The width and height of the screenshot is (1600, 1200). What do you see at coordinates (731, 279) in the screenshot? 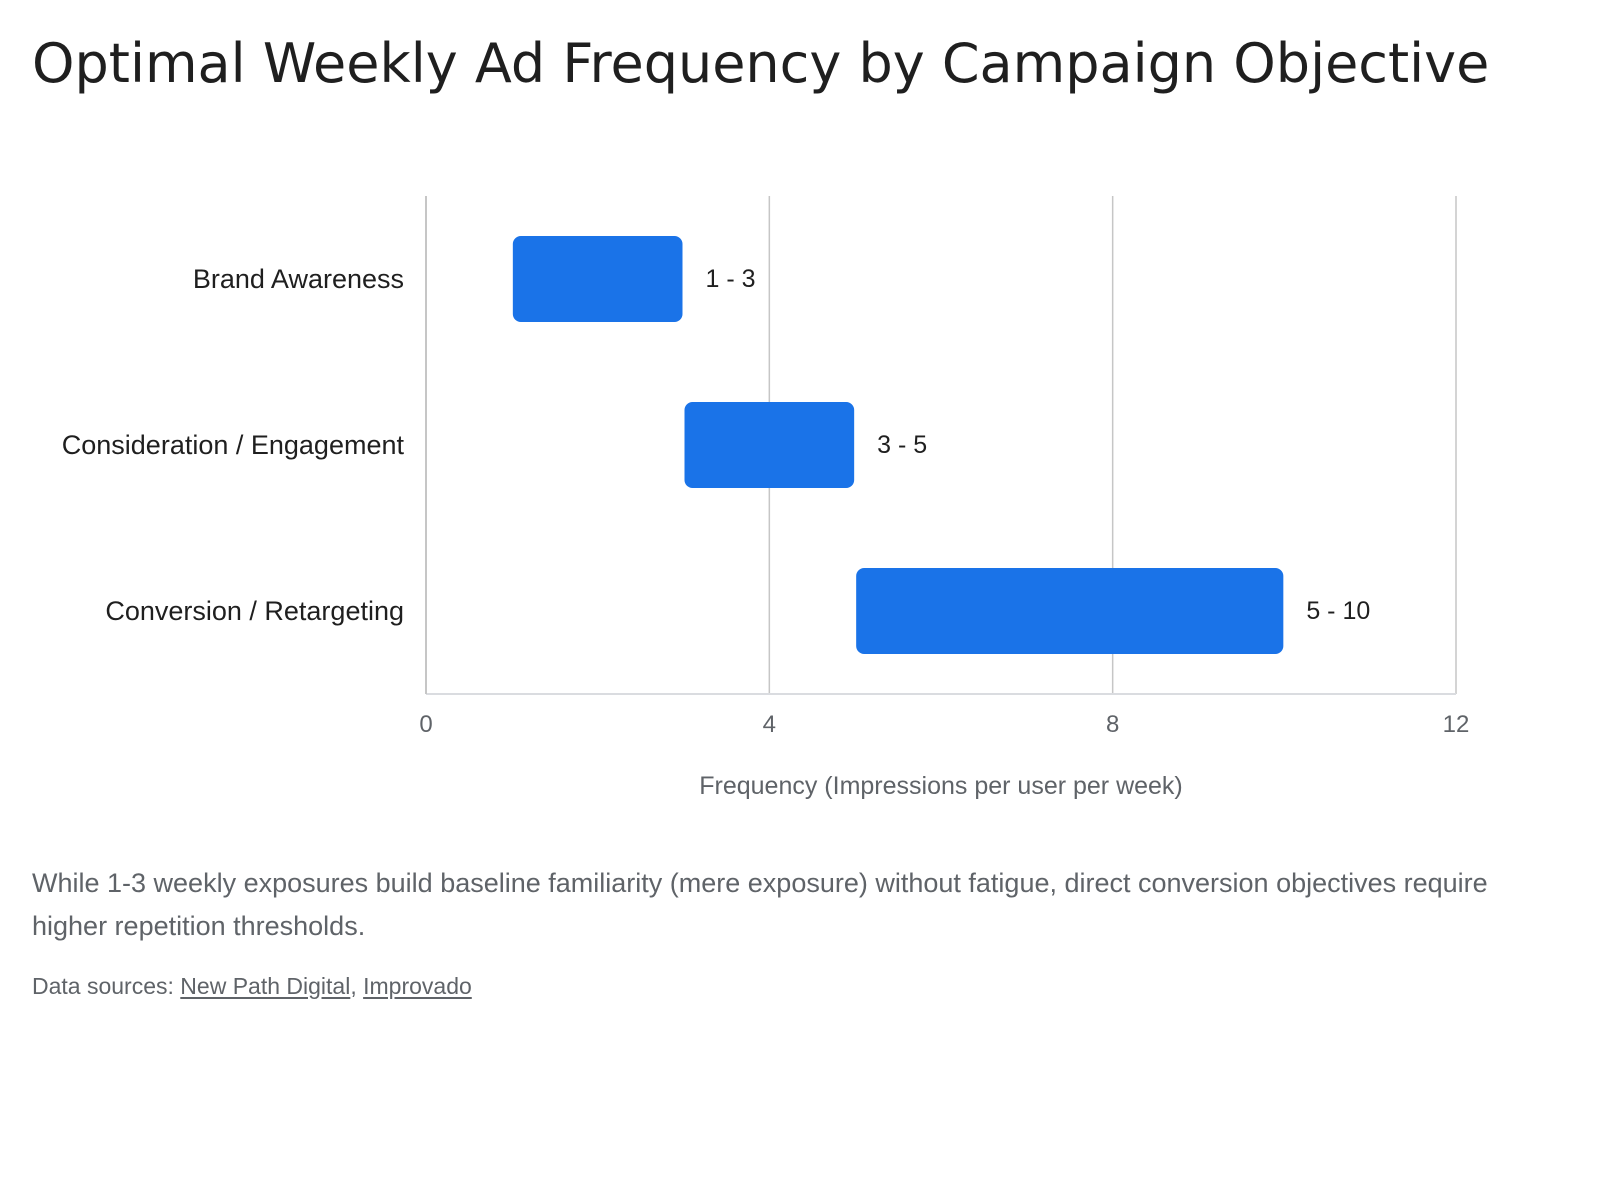
I see `data-label-1: 1 - 3` at bounding box center [731, 279].